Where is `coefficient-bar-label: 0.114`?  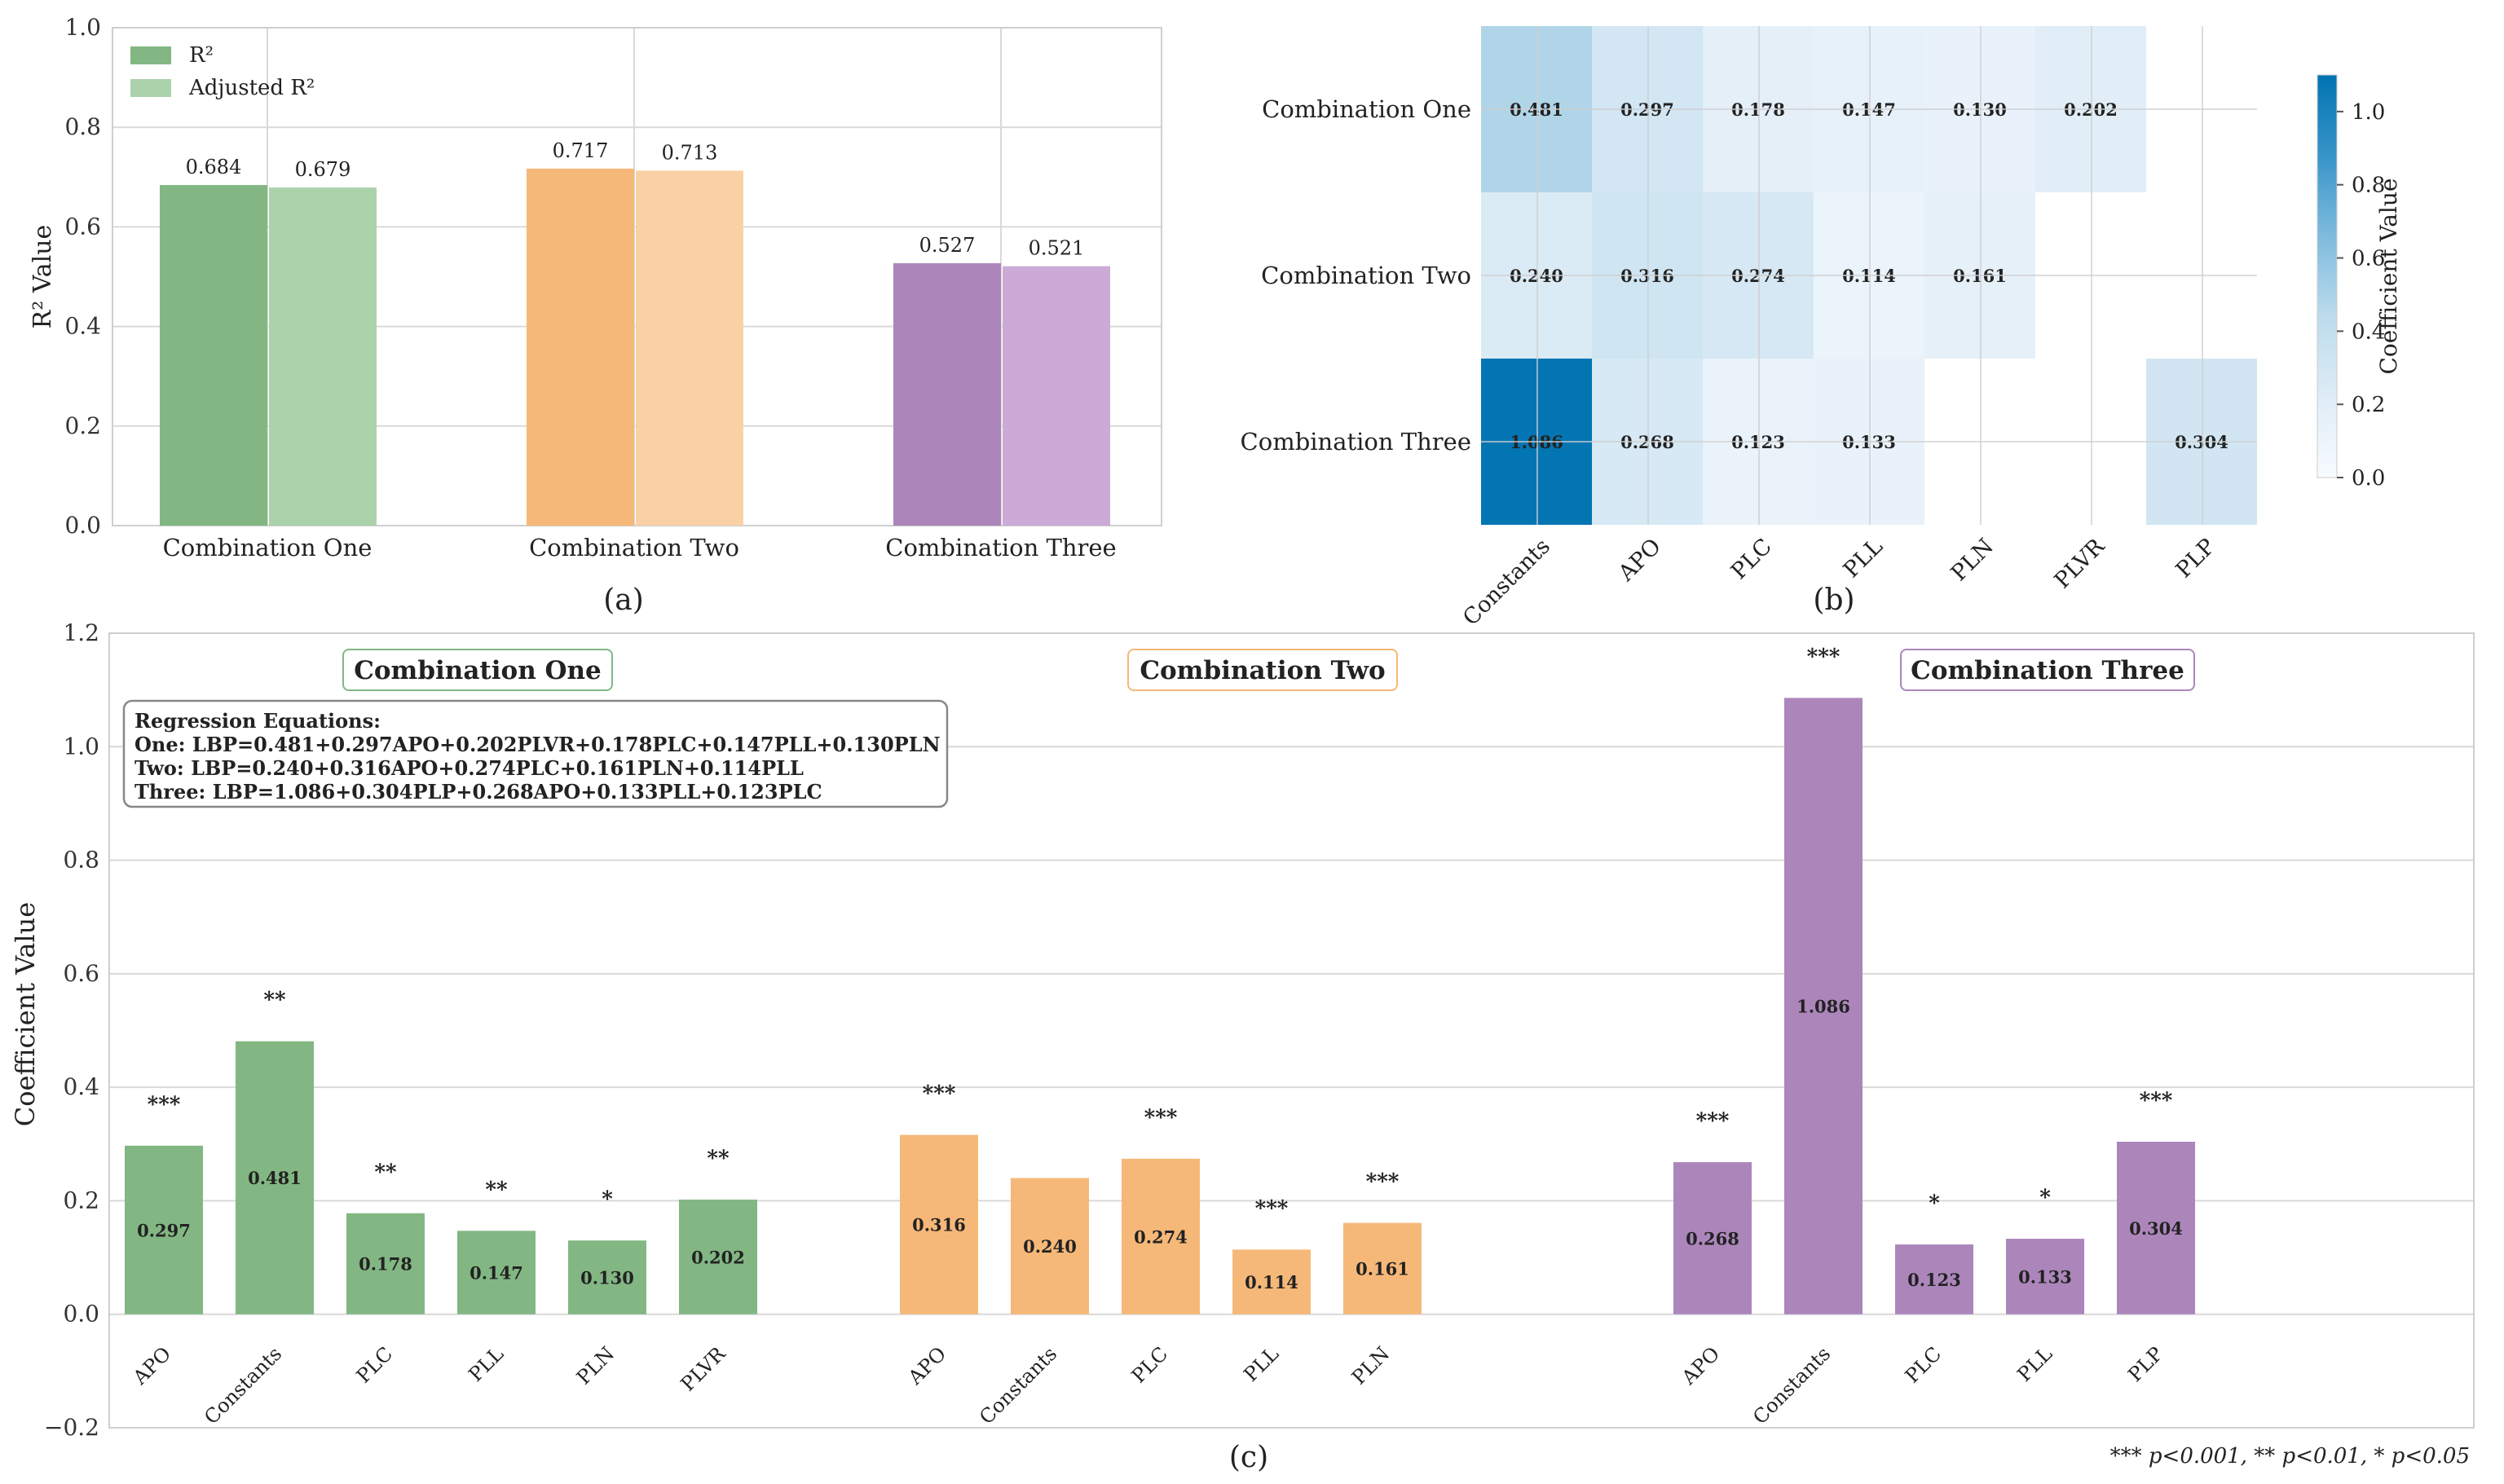 coefficient-bar-label: 0.114 is located at coordinates (1271, 1282).